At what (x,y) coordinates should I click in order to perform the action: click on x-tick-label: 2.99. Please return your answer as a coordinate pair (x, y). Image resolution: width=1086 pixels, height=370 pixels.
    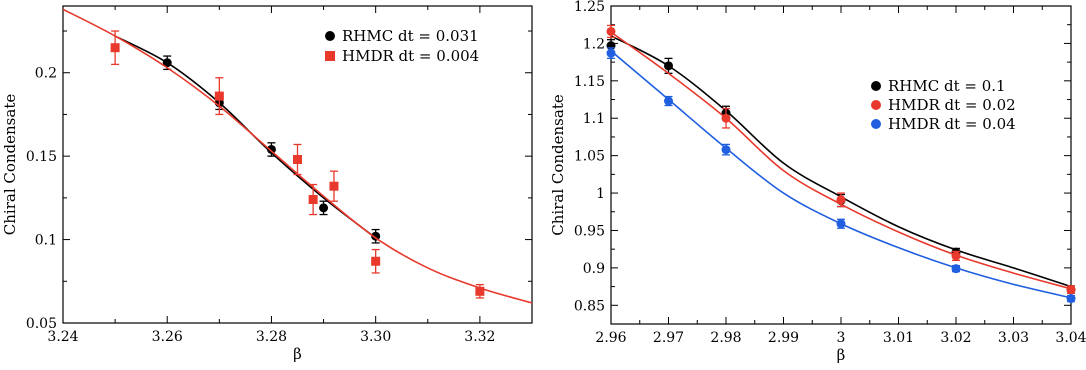
    Looking at the image, I should click on (783, 338).